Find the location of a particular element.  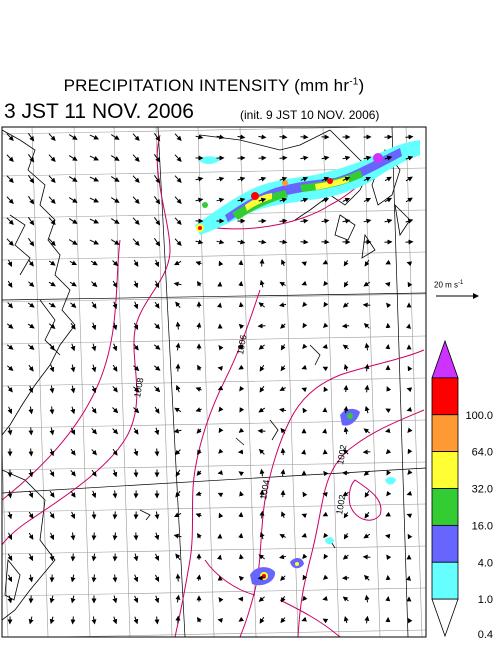

colorbar-label: 4.0 is located at coordinates (485, 563).